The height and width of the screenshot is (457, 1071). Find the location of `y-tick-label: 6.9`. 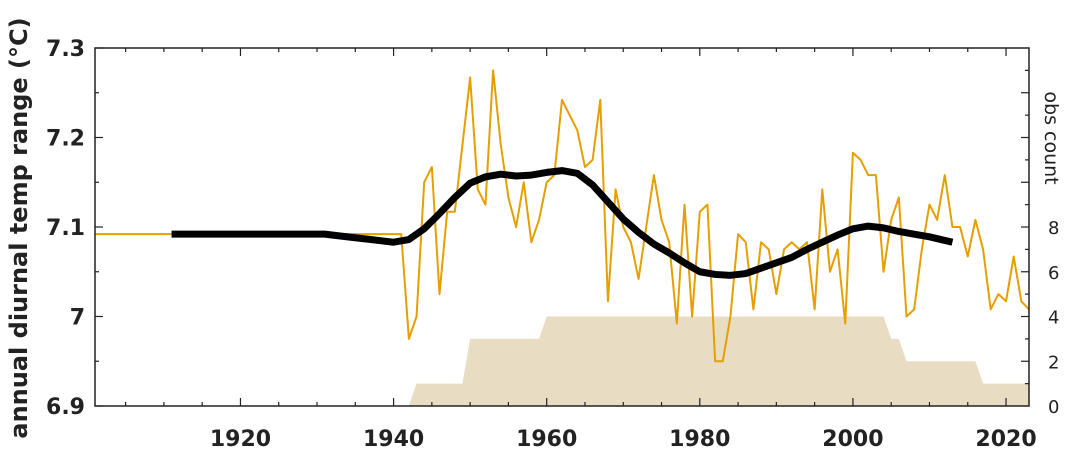

y-tick-label: 6.9 is located at coordinates (65, 407).